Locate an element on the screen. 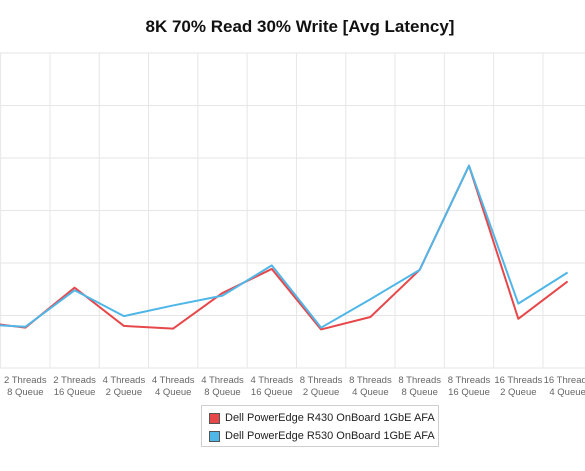 The image size is (585, 471). legend-label-r530: Dell PowerEdge R530 OnBoard 1GbE AFA is located at coordinates (330, 436).